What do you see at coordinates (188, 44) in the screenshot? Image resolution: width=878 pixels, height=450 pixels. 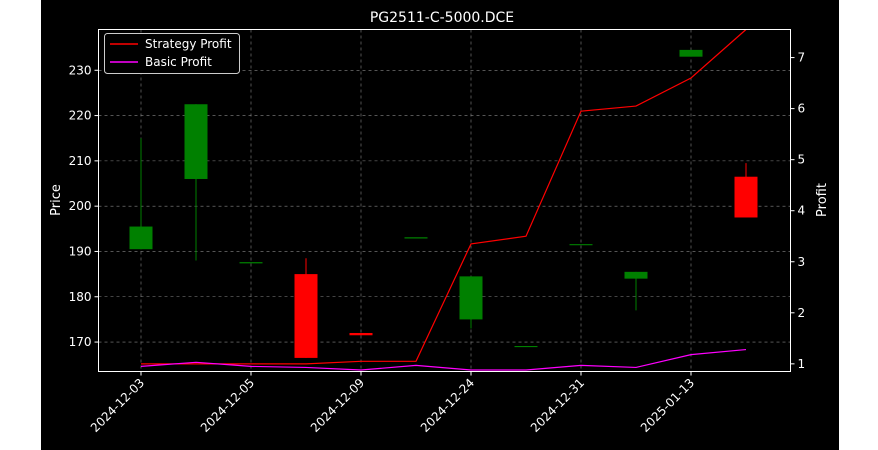 I see `legend-strategy-label: Strategy Profit` at bounding box center [188, 44].